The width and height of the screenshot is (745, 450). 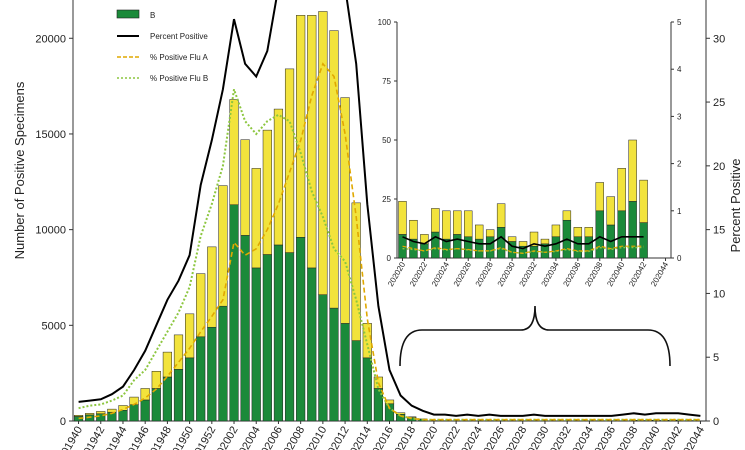 I want to click on inset-x-tick-label: 202036, so click(x=571, y=274).